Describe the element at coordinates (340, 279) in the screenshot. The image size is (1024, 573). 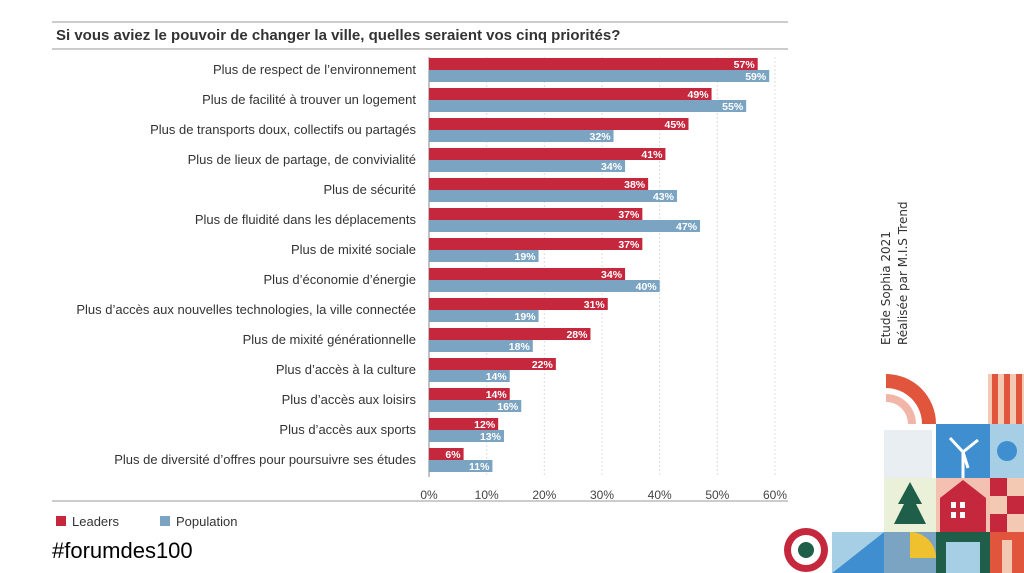
I see `category-label: Plus d’économie d’énergie` at that location.